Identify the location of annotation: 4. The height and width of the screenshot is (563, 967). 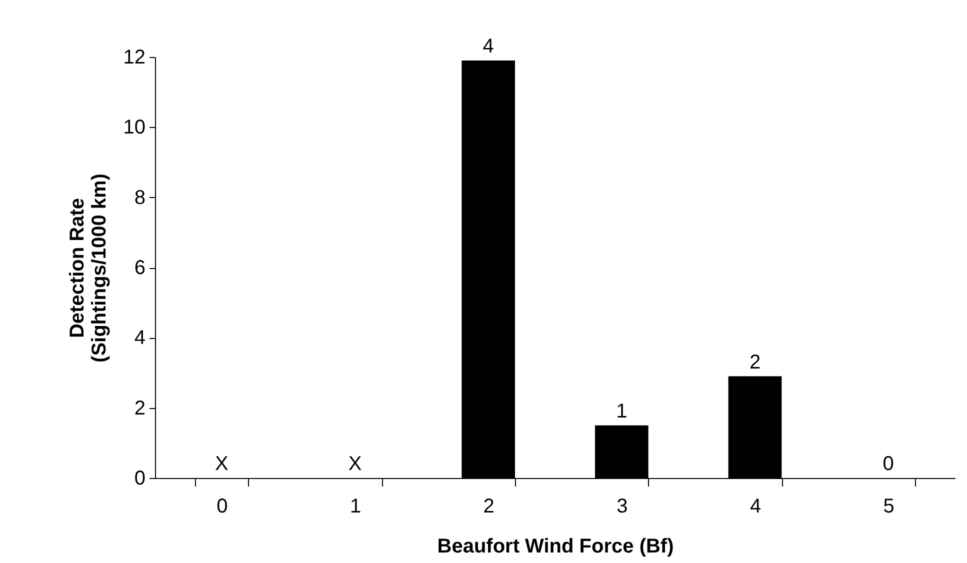
(488, 47).